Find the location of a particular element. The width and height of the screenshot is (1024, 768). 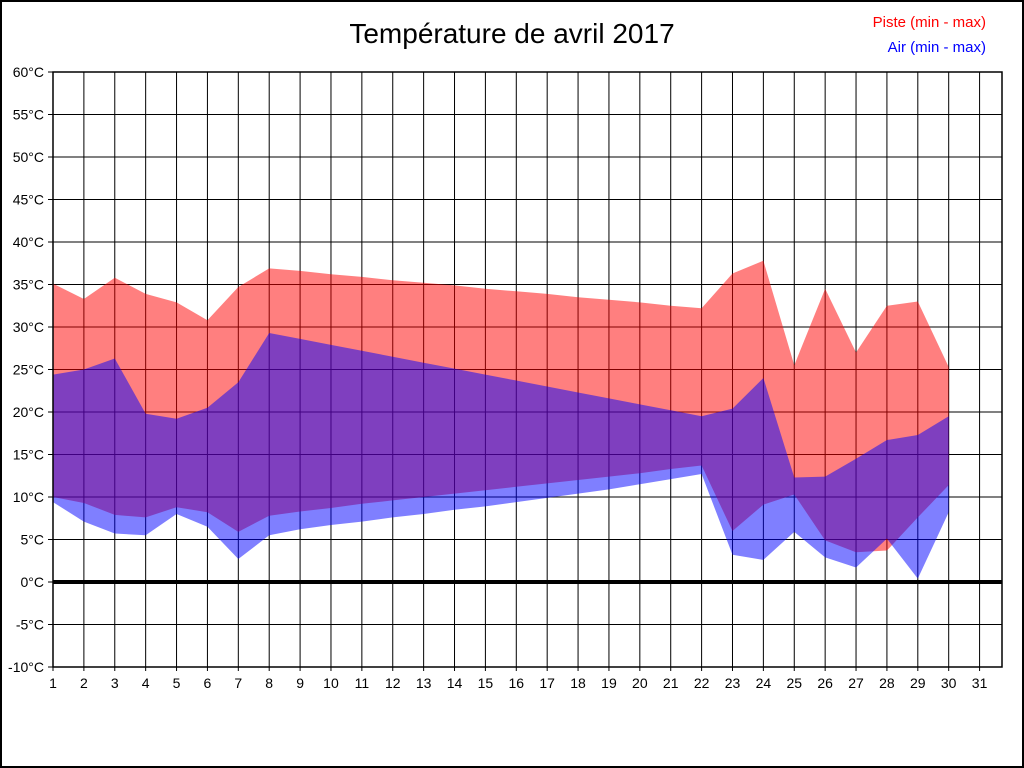

svg-text: -10°C is located at coordinates (26, 667).